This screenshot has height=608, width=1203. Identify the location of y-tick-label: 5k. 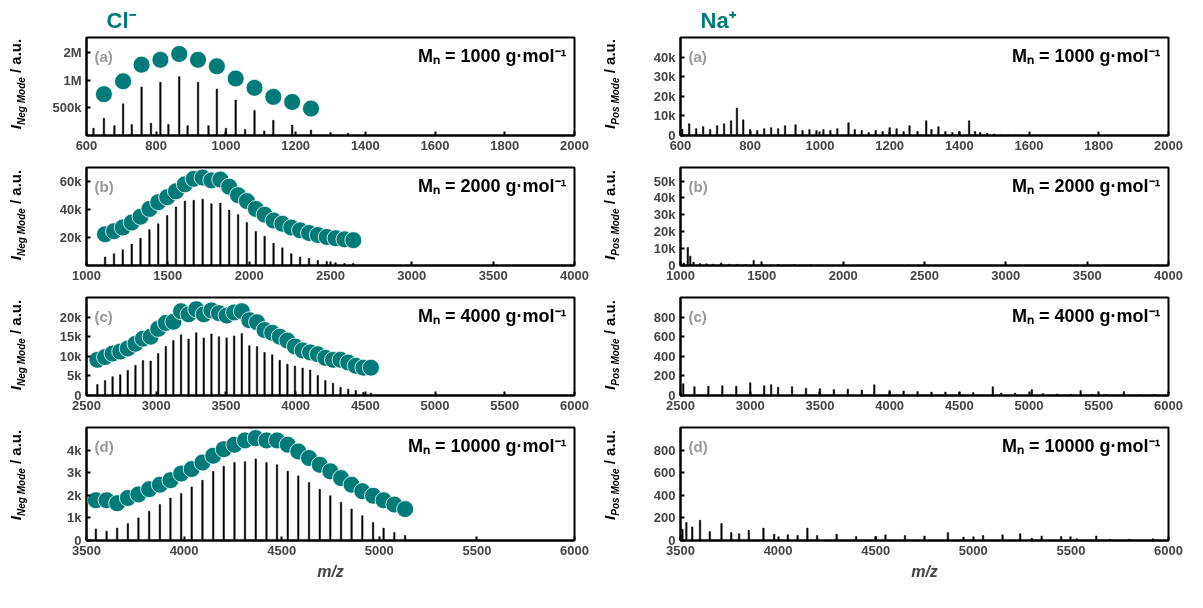
(75, 376).